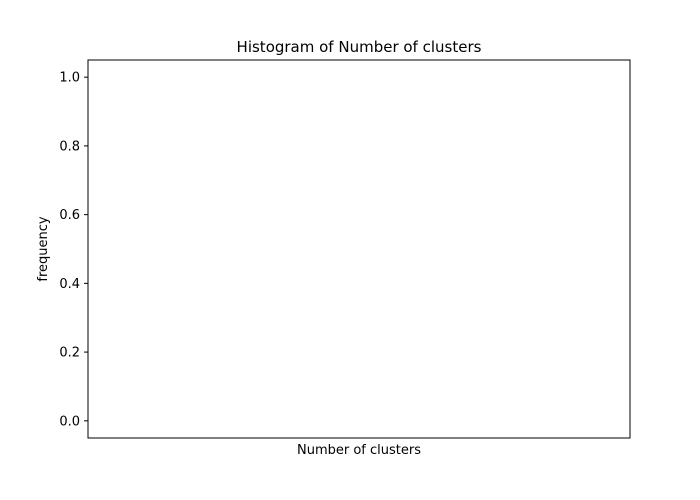 The width and height of the screenshot is (700, 500). Describe the element at coordinates (69, 284) in the screenshot. I see `y-tick-label: 0.4` at that location.